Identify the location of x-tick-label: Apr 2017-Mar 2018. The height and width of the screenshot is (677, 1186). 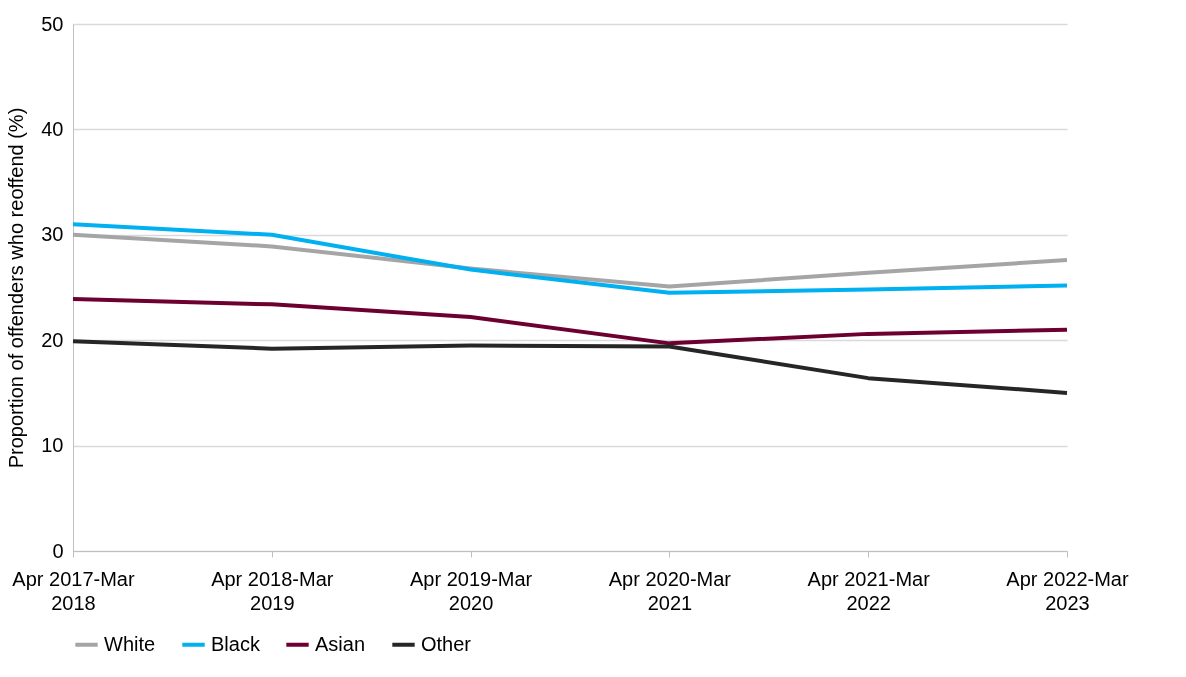
(73, 590).